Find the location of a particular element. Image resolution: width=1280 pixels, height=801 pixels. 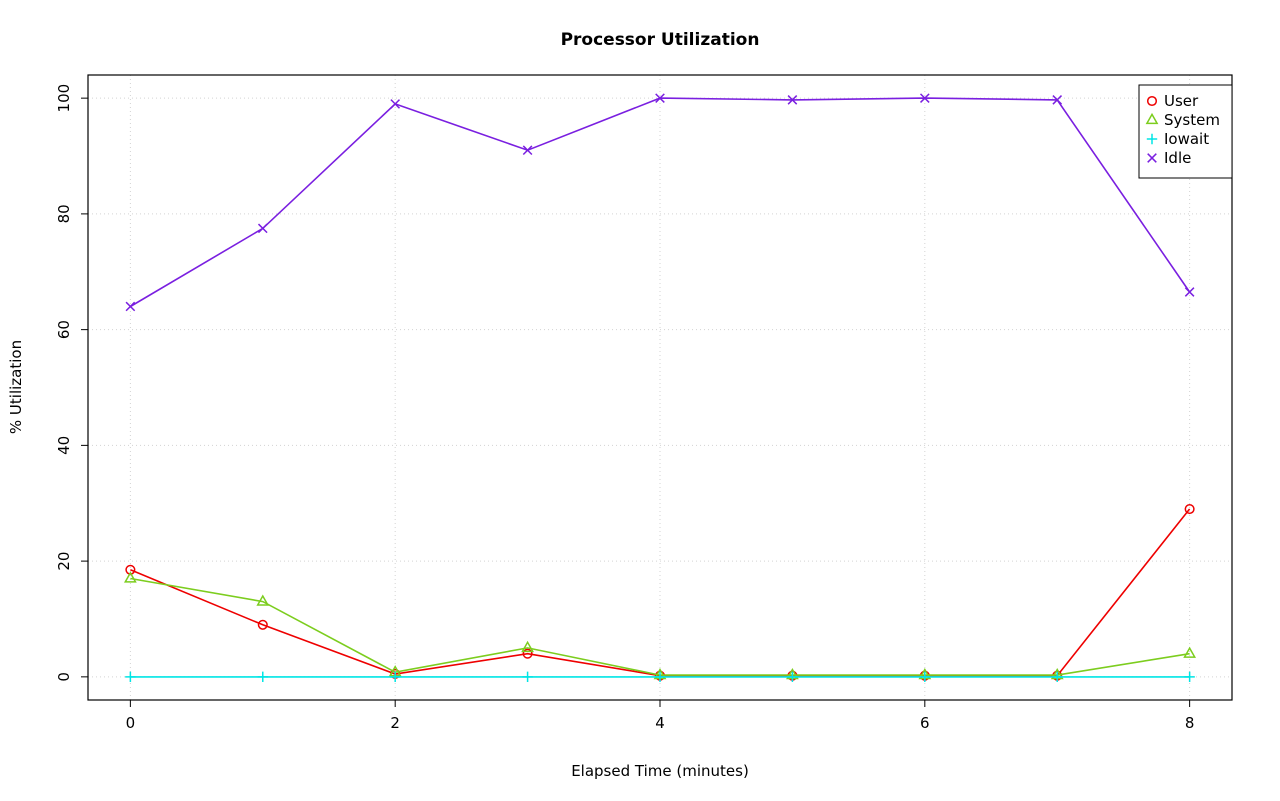

legend-marker-iowait is located at coordinates (1152, 139).